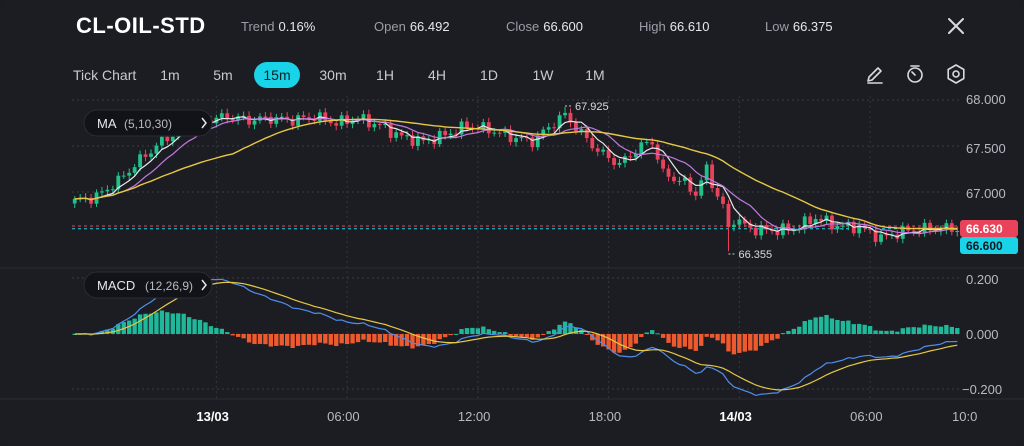 This screenshot has height=446, width=1024. I want to click on max-annotation: 67.925, so click(587, 107).